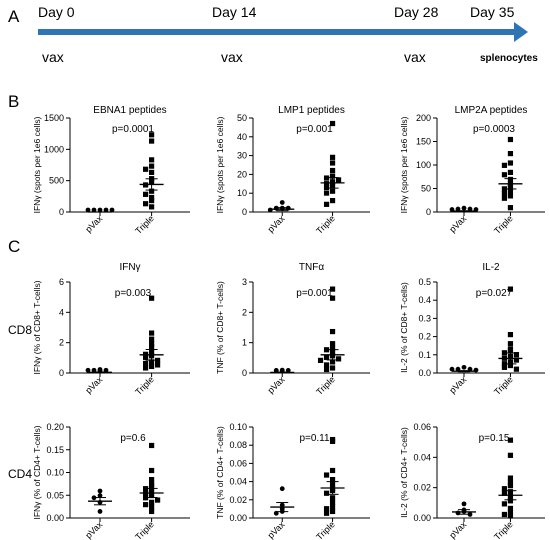  Describe the element at coordinates (133, 129) in the screenshot. I see `p-value-annotation: p=0.0001` at that location.